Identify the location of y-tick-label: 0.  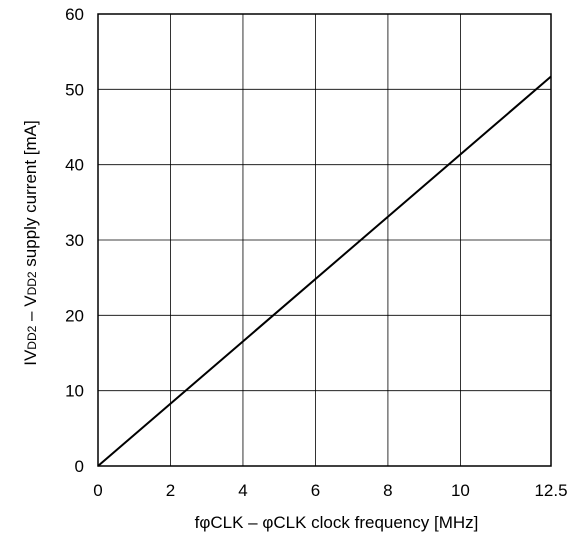
(79, 466).